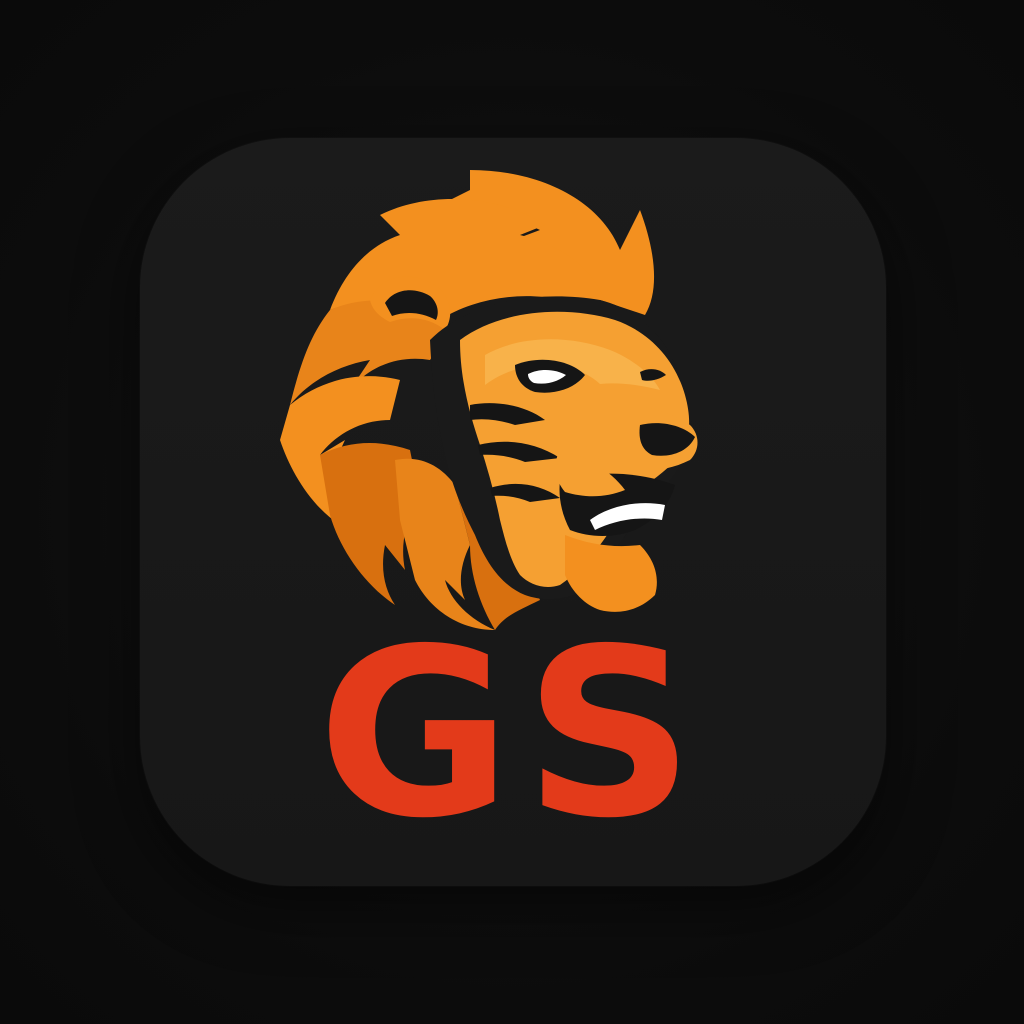  I want to click on chin, so click(611, 573).